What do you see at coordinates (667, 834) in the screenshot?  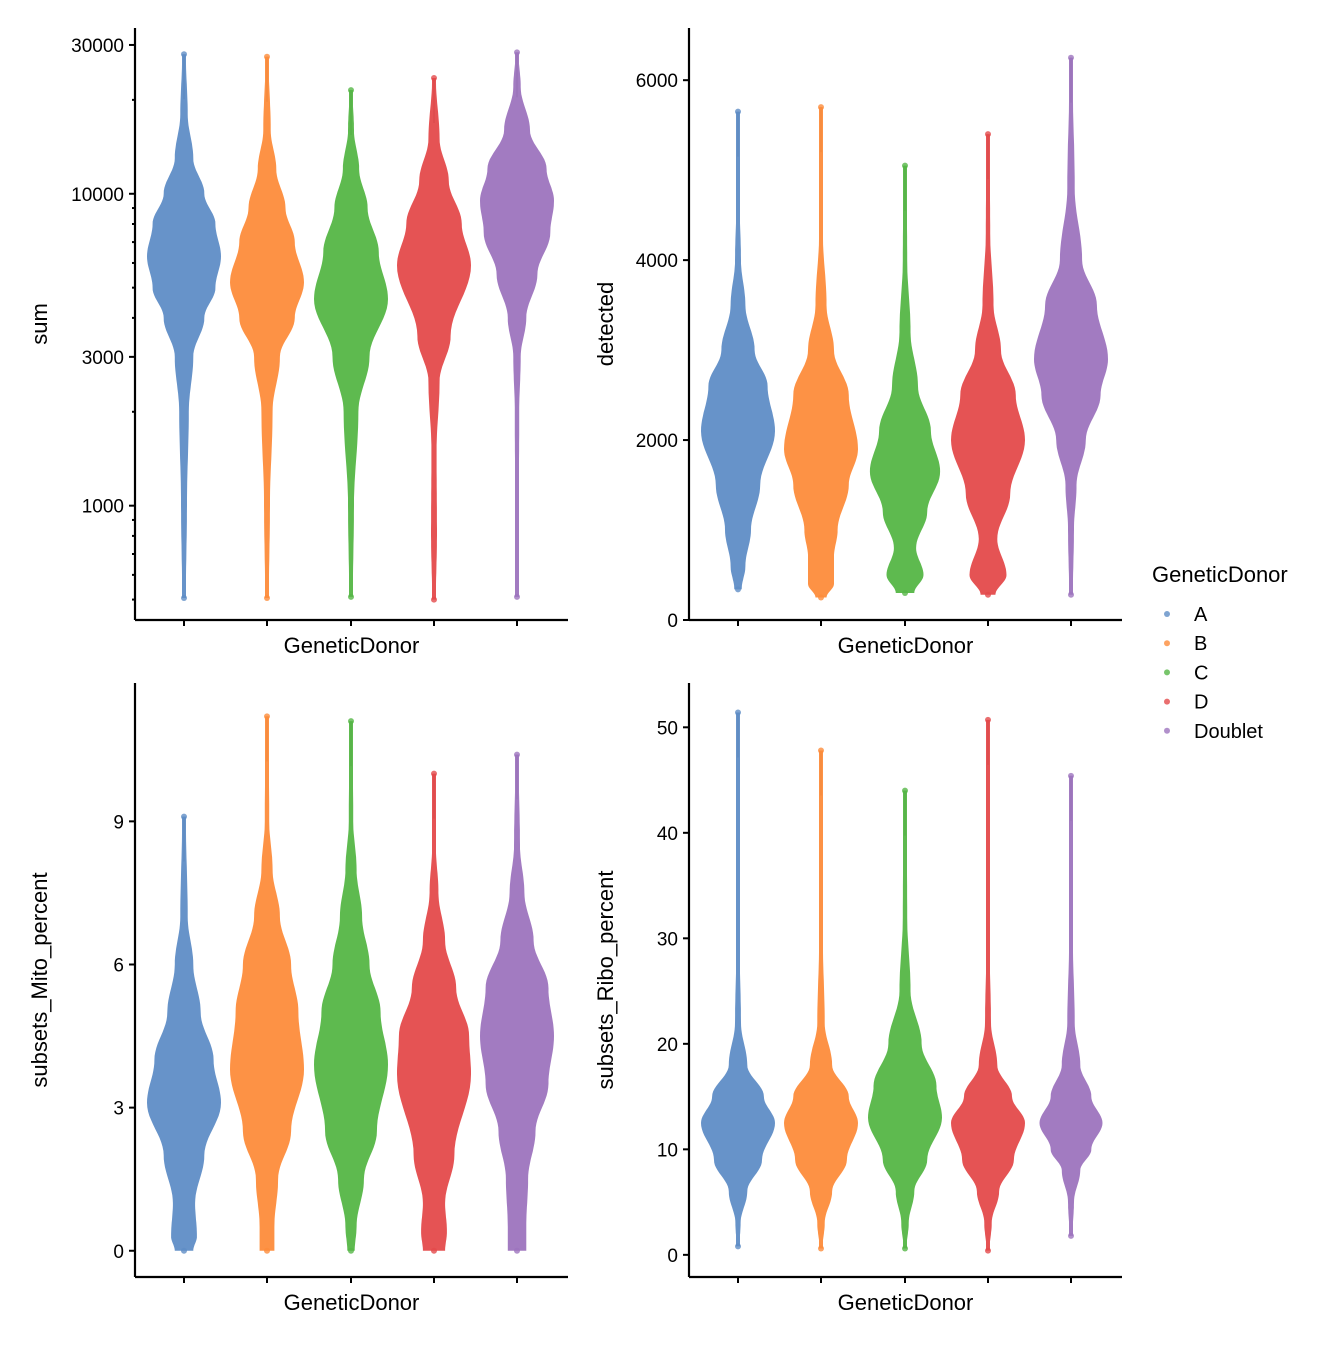 I see `y-tick-label: 40` at bounding box center [667, 834].